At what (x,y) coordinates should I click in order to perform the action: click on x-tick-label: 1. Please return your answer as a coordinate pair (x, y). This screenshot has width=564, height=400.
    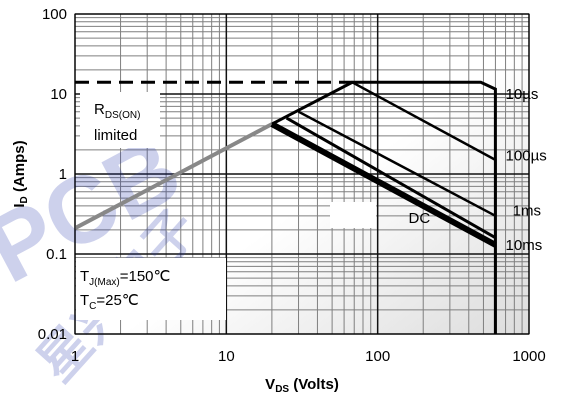
    Looking at the image, I should click on (75, 356).